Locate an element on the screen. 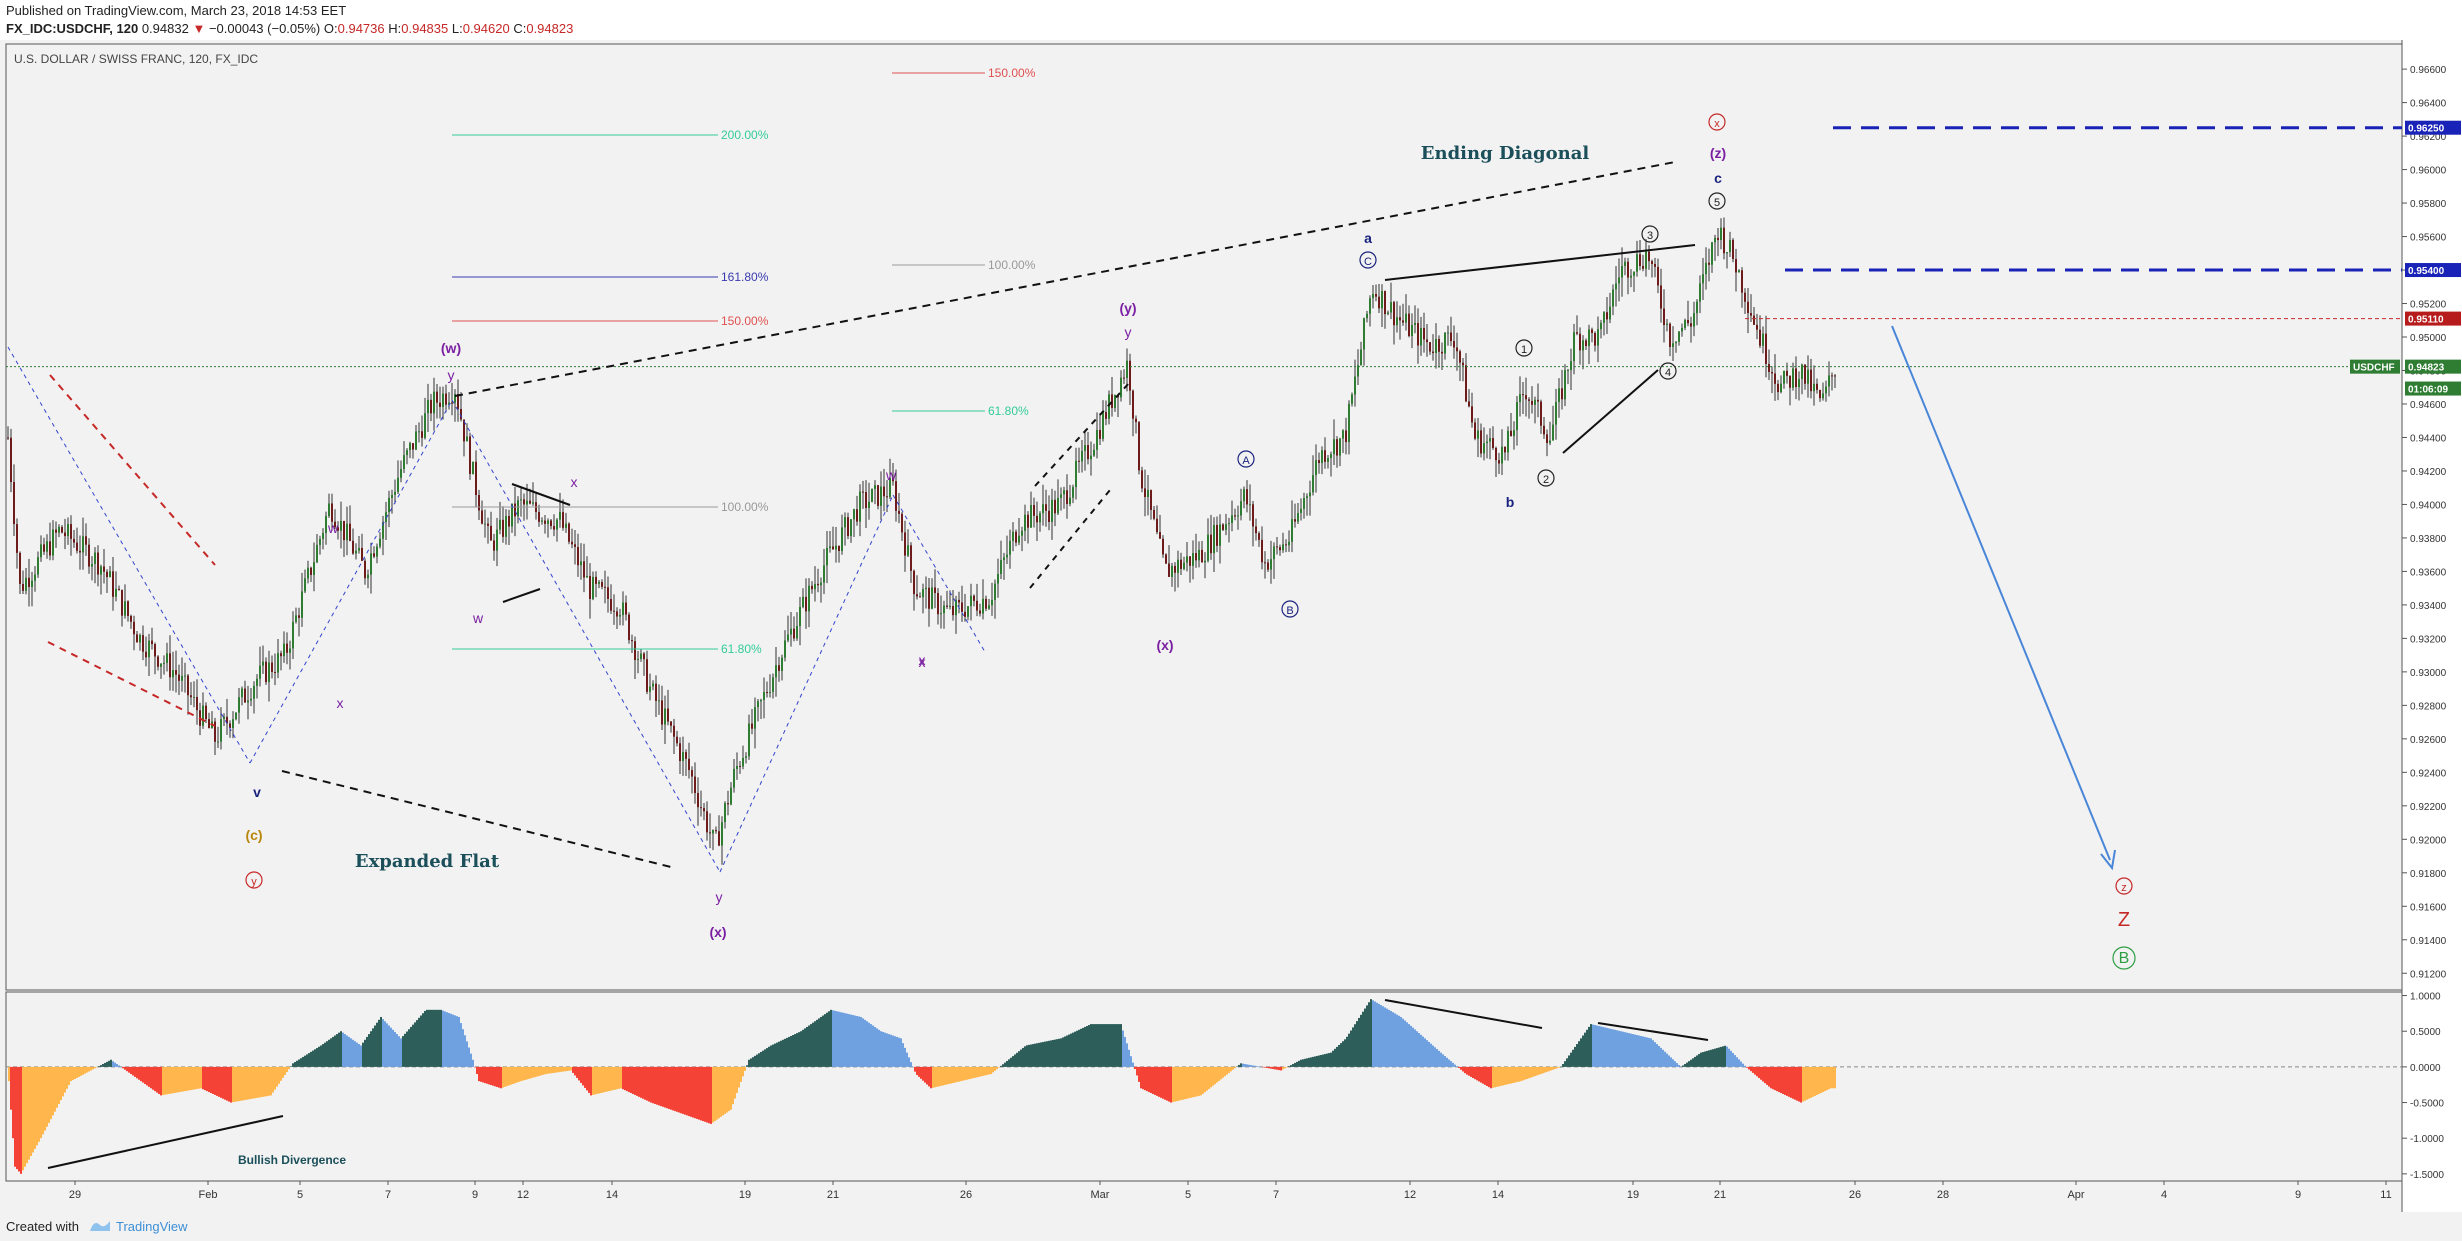 This screenshot has width=2462, height=1241. tradingview-link: TradingView is located at coordinates (152, 1226).